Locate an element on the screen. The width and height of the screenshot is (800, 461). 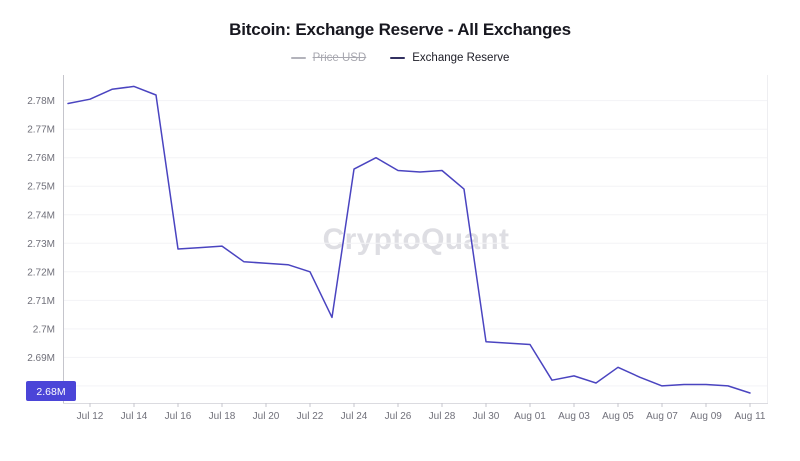
legend: Price USD Exchange Reserve is located at coordinates (400, 57).